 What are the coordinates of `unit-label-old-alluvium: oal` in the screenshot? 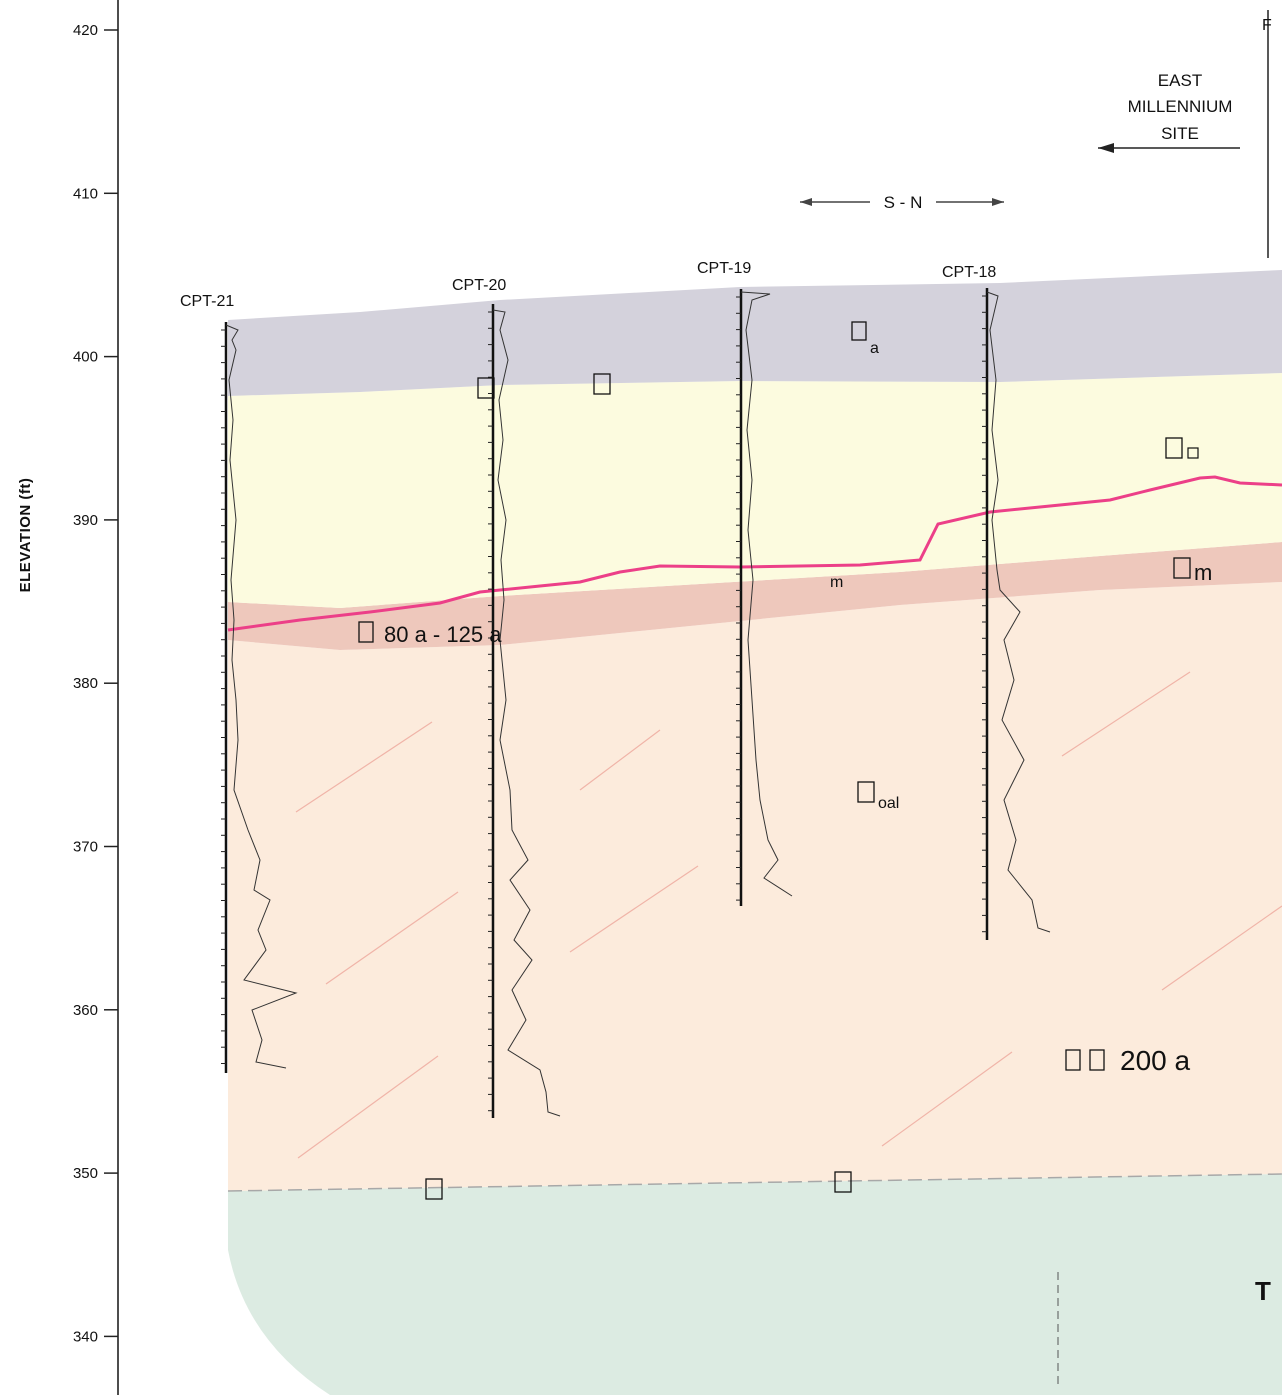 It's located at (878, 796).